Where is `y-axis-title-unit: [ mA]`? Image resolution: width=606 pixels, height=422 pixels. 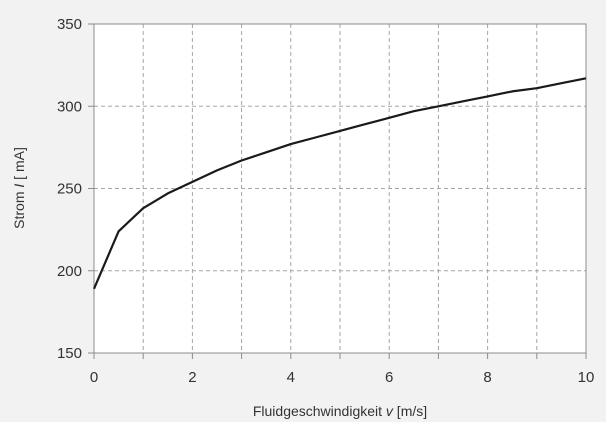
y-axis-title-unit: [ mA] is located at coordinates (19, 165).